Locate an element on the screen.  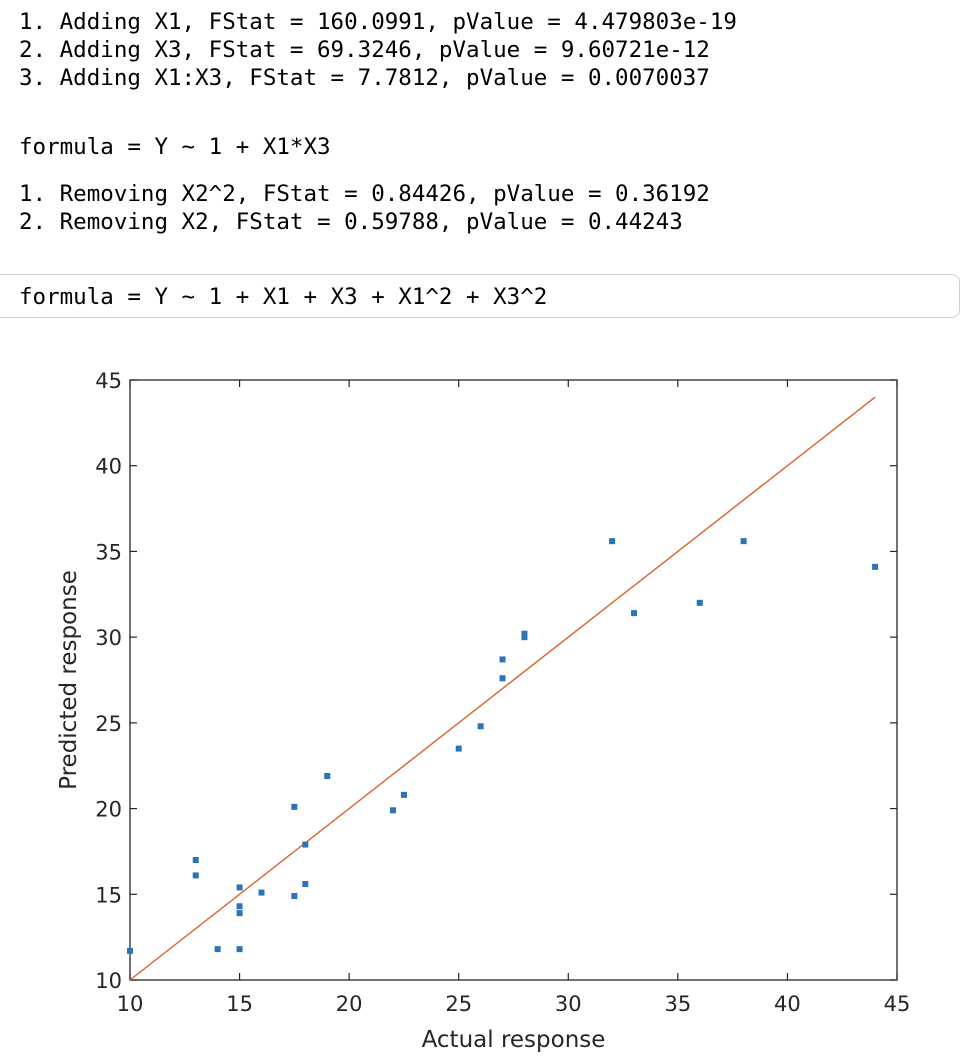
y-tick-labels: 10 15 20 25 30 35 40 45 is located at coordinates (108, 681).